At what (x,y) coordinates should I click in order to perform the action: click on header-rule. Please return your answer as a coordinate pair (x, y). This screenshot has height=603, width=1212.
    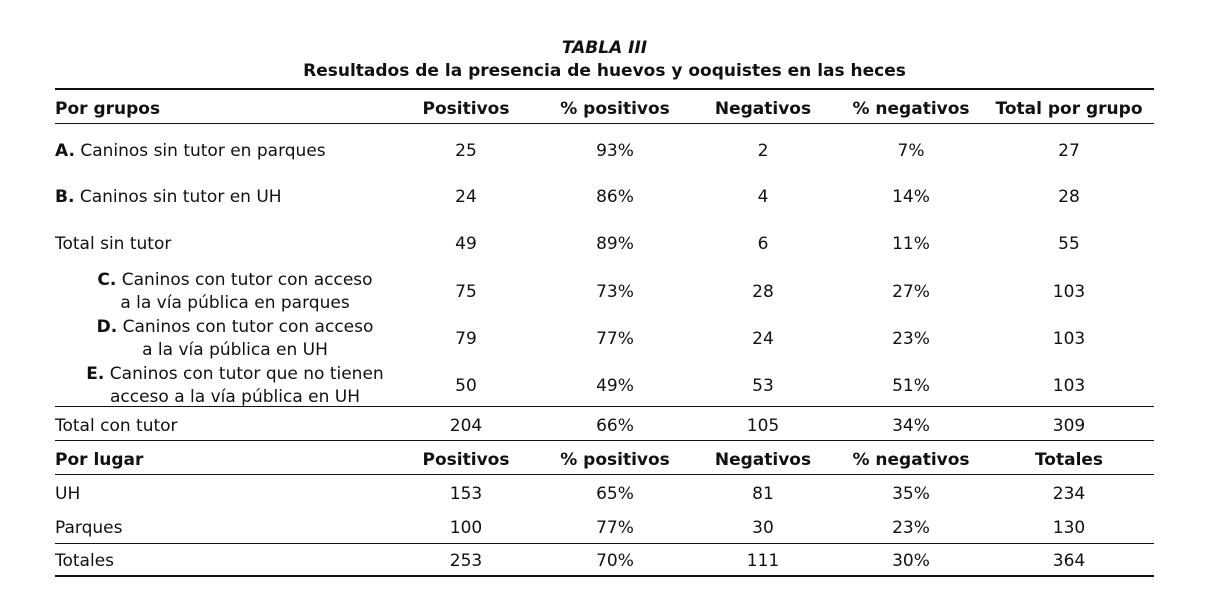
    Looking at the image, I should click on (604, 123).